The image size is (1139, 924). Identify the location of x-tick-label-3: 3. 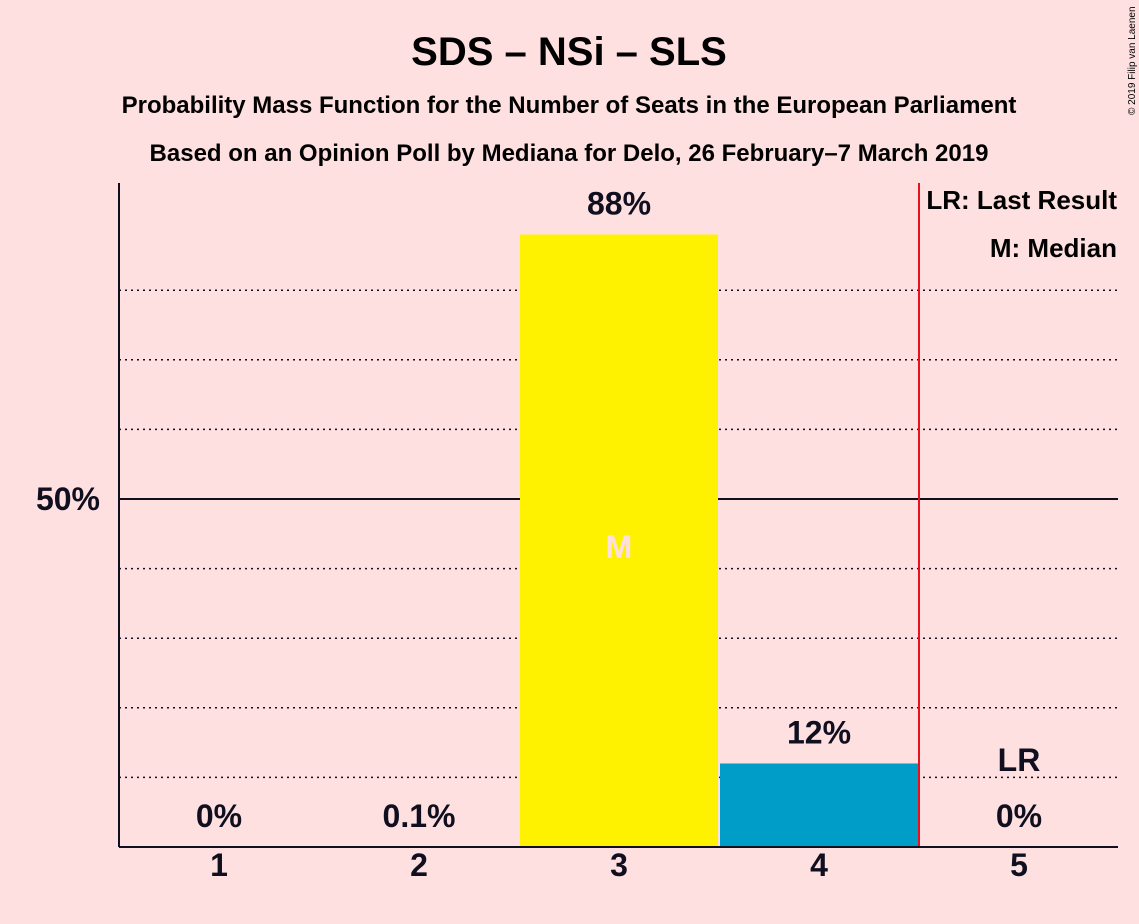
(619, 865).